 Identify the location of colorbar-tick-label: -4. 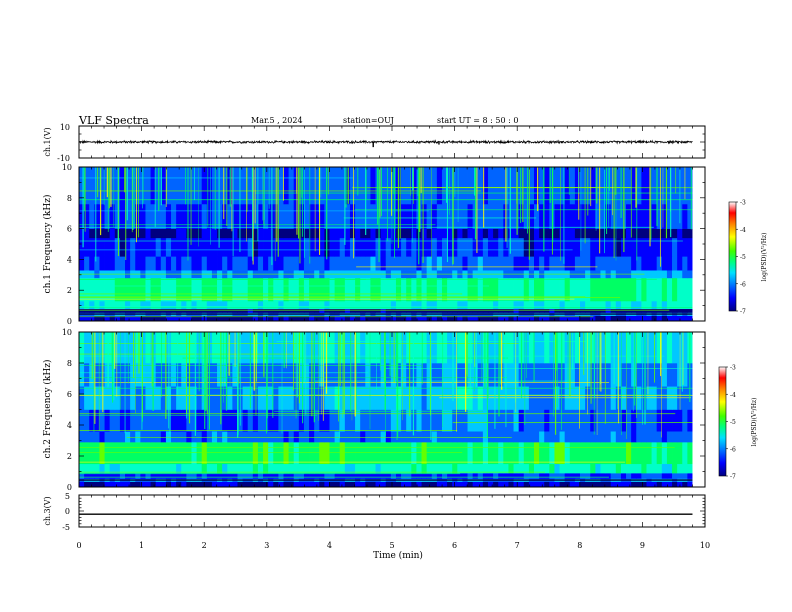
(733, 395).